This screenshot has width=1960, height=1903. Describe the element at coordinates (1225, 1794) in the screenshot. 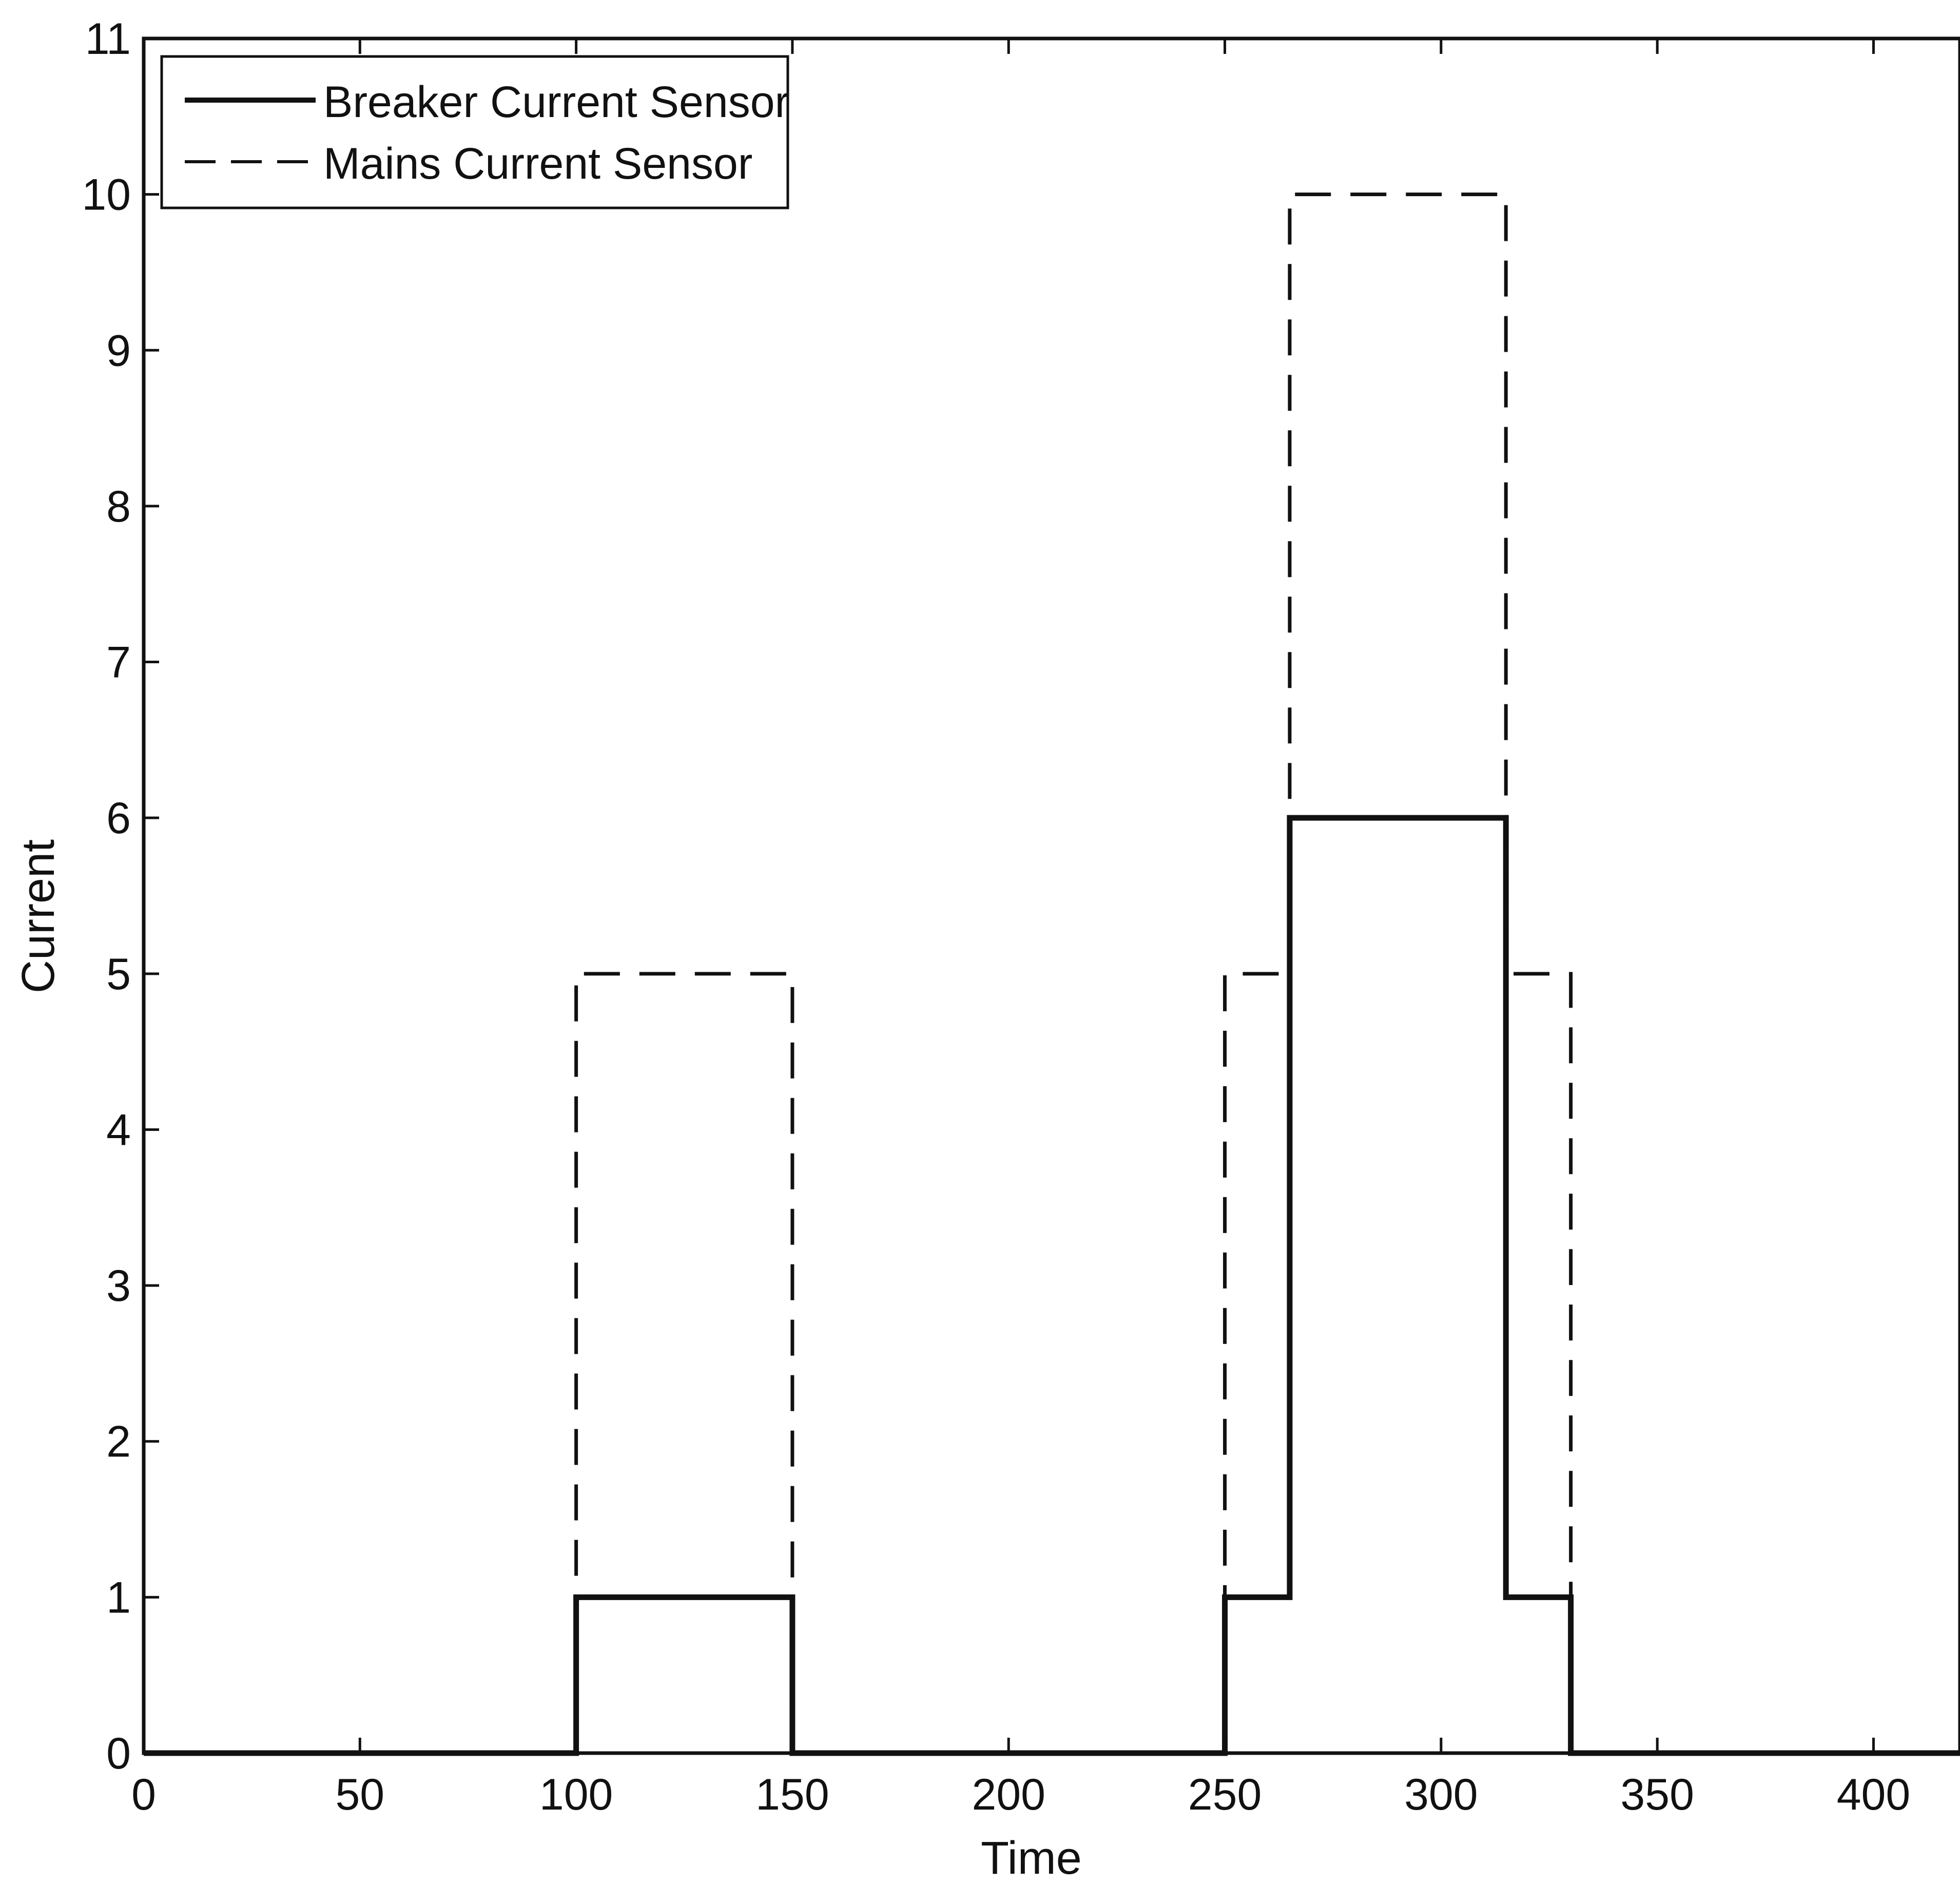

I see `x-tick-label: 250` at that location.